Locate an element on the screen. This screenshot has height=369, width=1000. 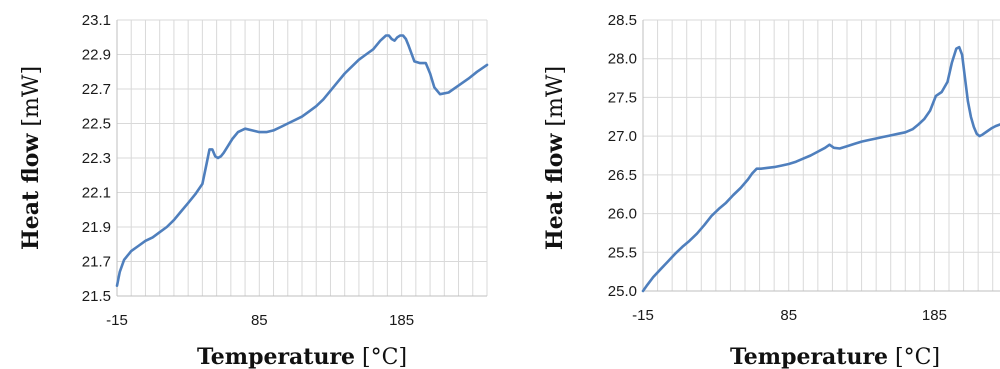
y-tick-label: 22.5 is located at coordinates (96, 124).